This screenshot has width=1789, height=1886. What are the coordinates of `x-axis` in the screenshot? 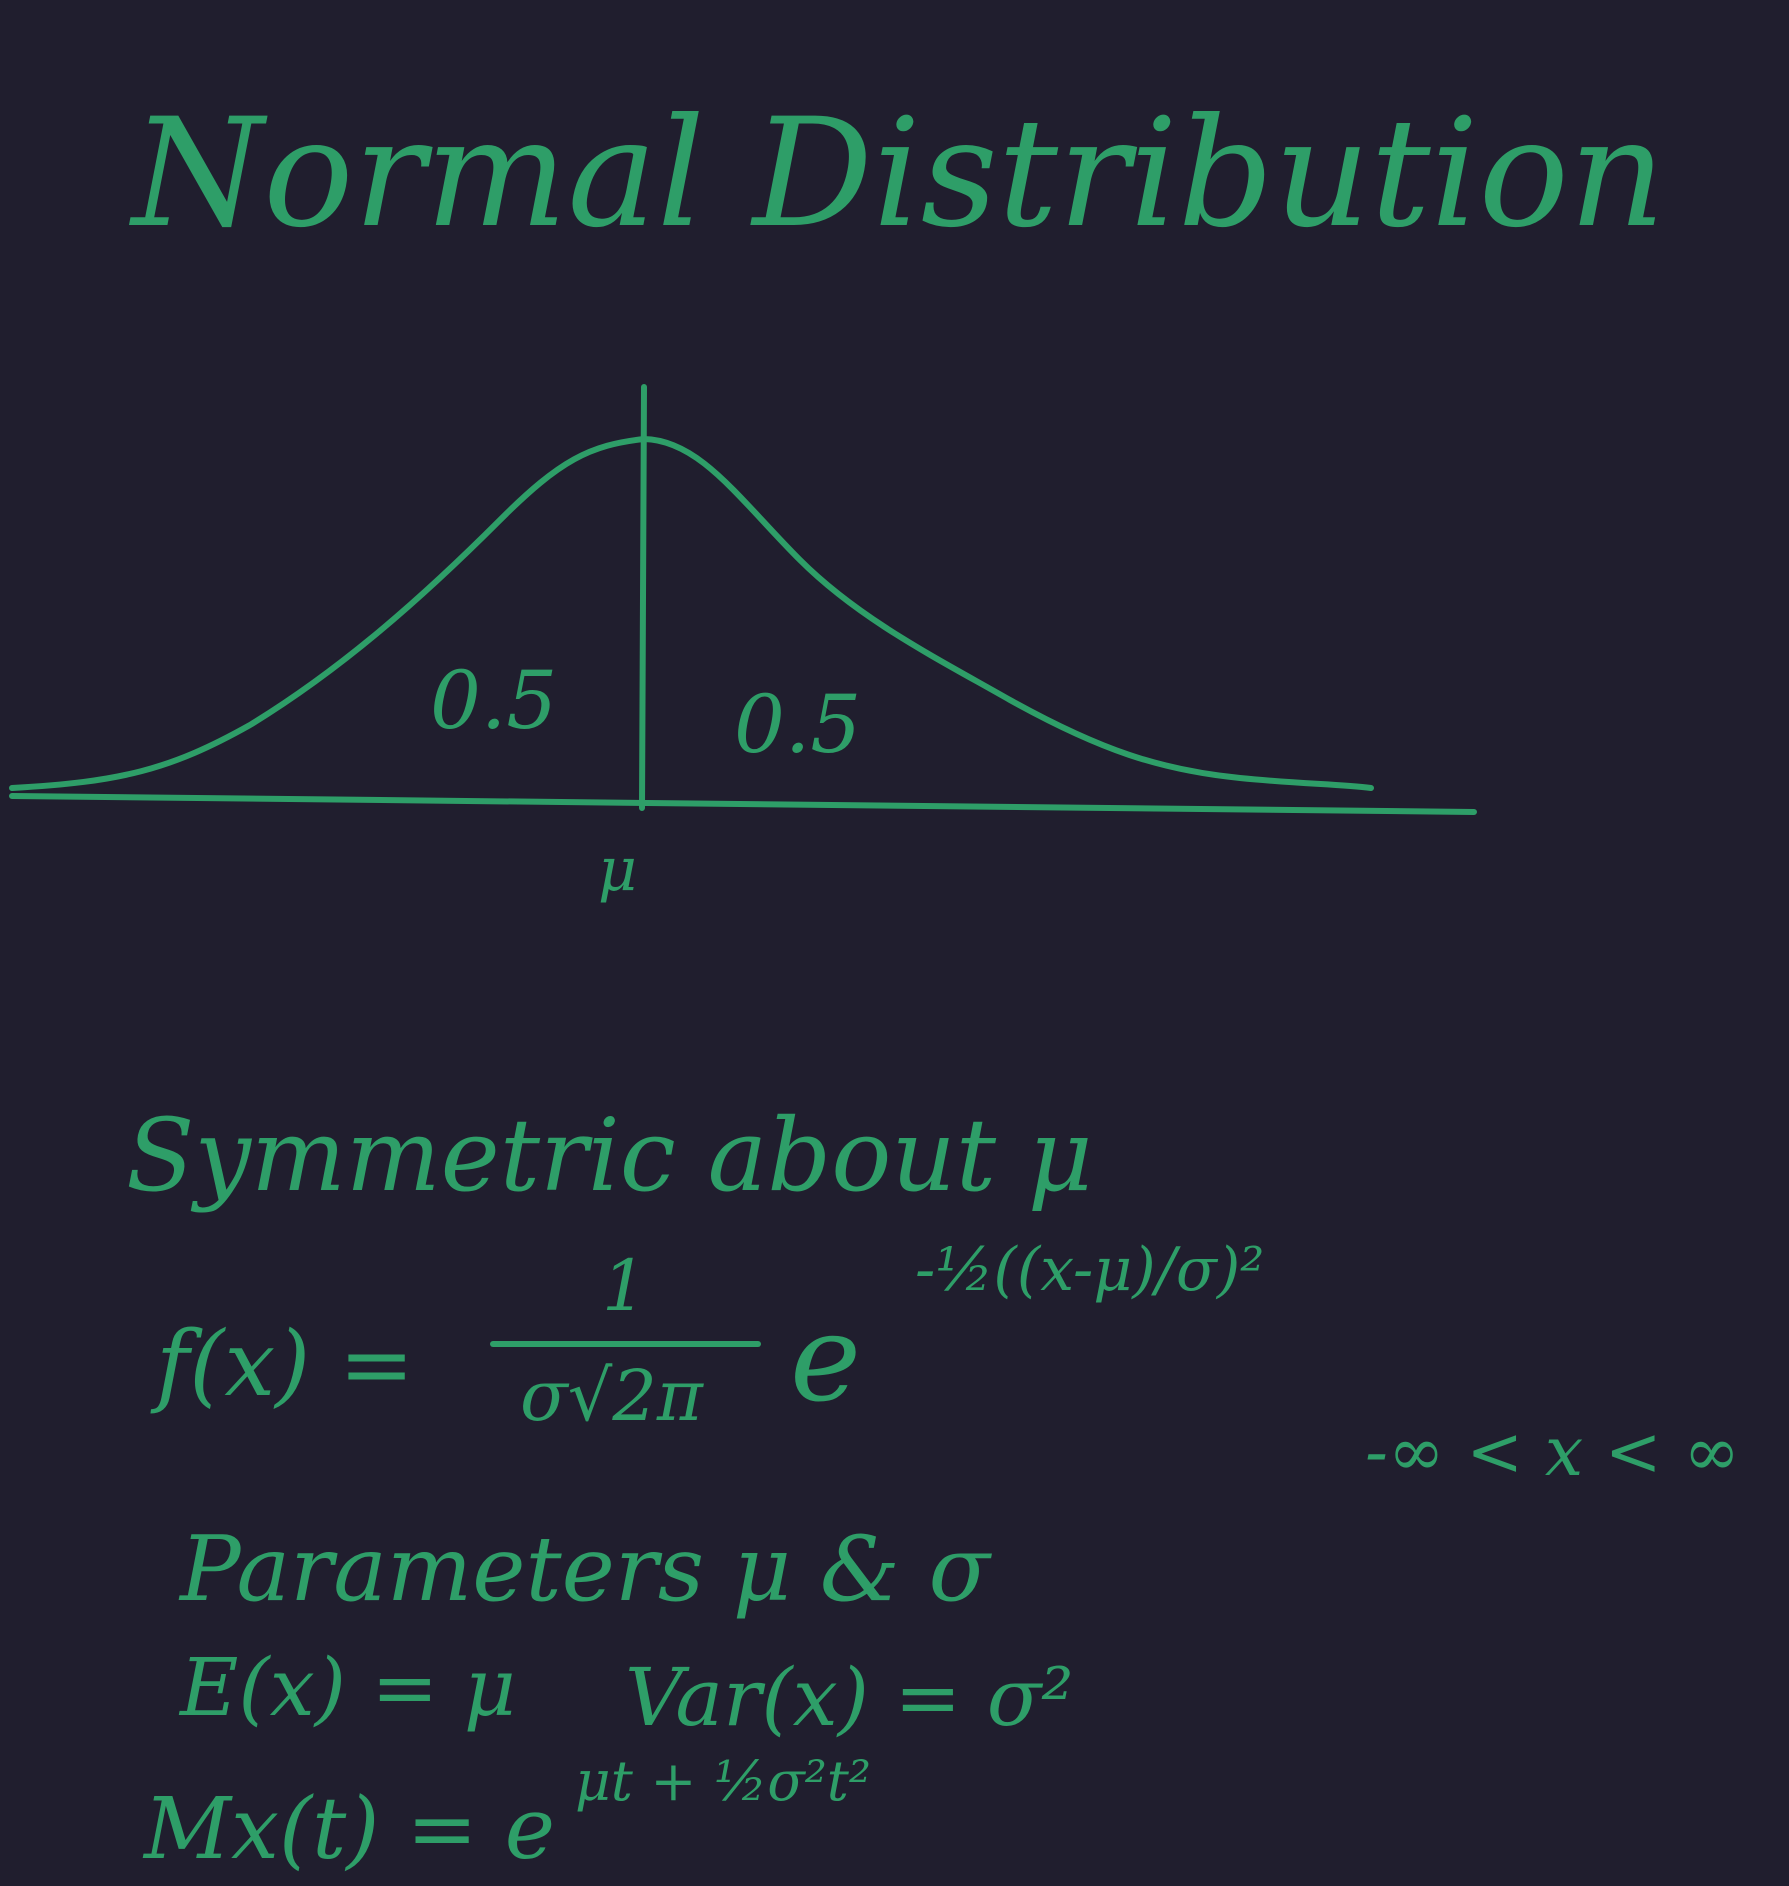 It's located at (743, 804).